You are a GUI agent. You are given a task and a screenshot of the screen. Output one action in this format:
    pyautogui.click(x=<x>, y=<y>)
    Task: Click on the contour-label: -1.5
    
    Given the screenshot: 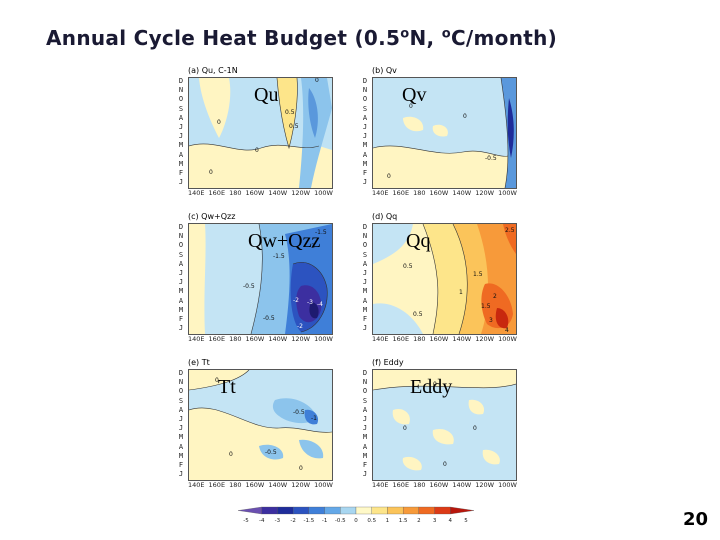 What is the action you would take?
    pyautogui.click(x=321, y=232)
    